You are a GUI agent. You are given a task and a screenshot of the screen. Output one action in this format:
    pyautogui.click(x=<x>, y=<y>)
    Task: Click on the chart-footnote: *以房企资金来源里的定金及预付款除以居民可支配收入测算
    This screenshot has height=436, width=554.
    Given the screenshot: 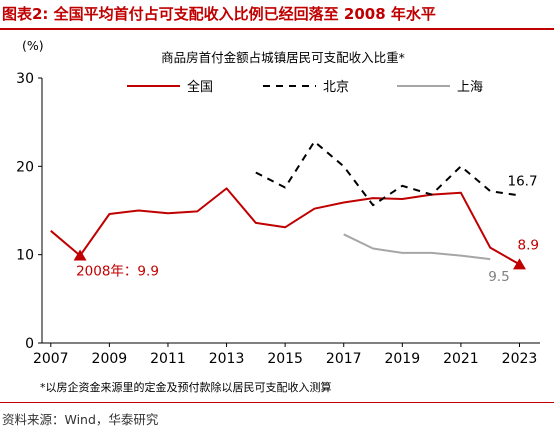 What is the action you would take?
    pyautogui.click(x=186, y=387)
    